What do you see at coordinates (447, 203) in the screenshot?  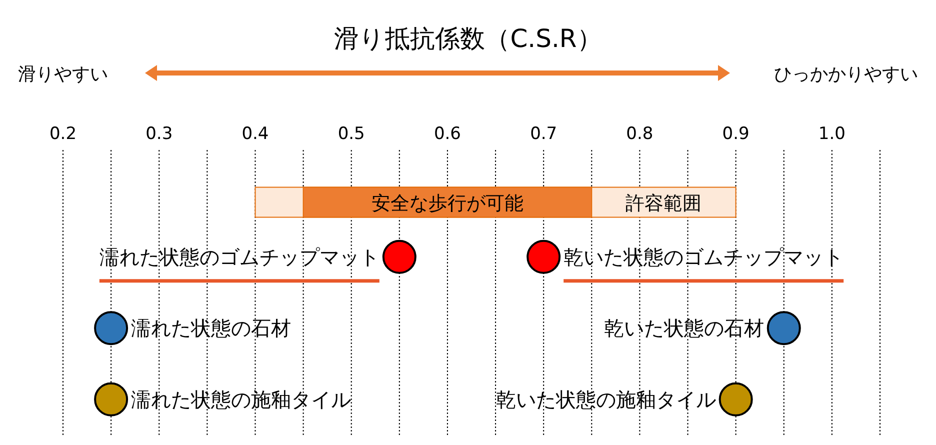 I see `band-label: 安全な歩行が可能` at bounding box center [447, 203].